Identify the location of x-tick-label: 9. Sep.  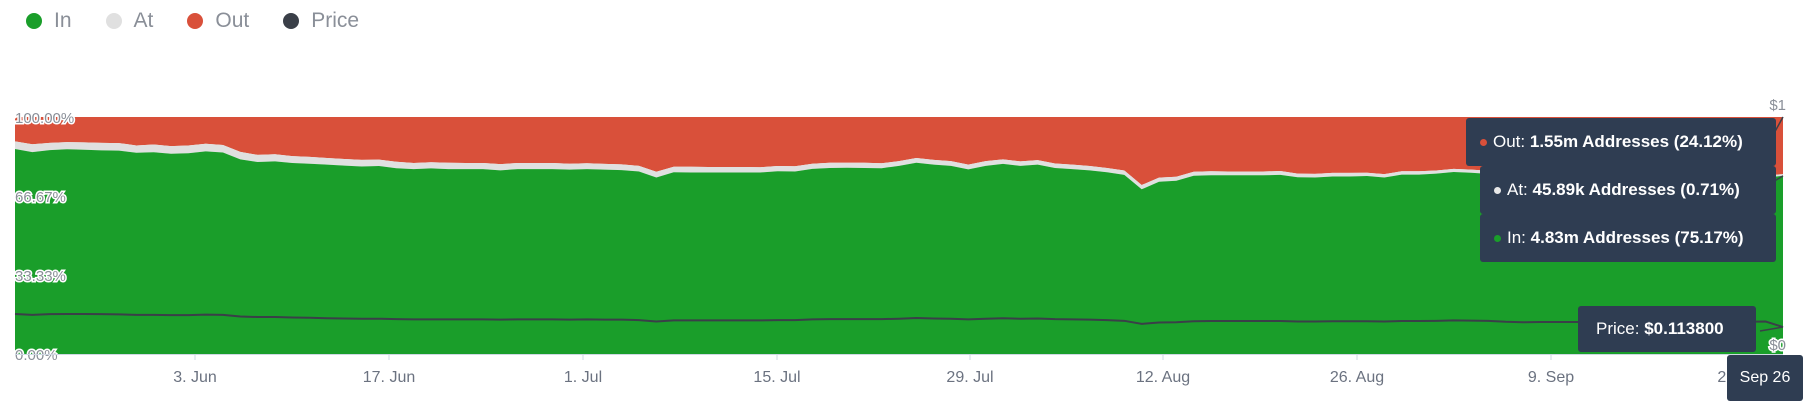
(1551, 377).